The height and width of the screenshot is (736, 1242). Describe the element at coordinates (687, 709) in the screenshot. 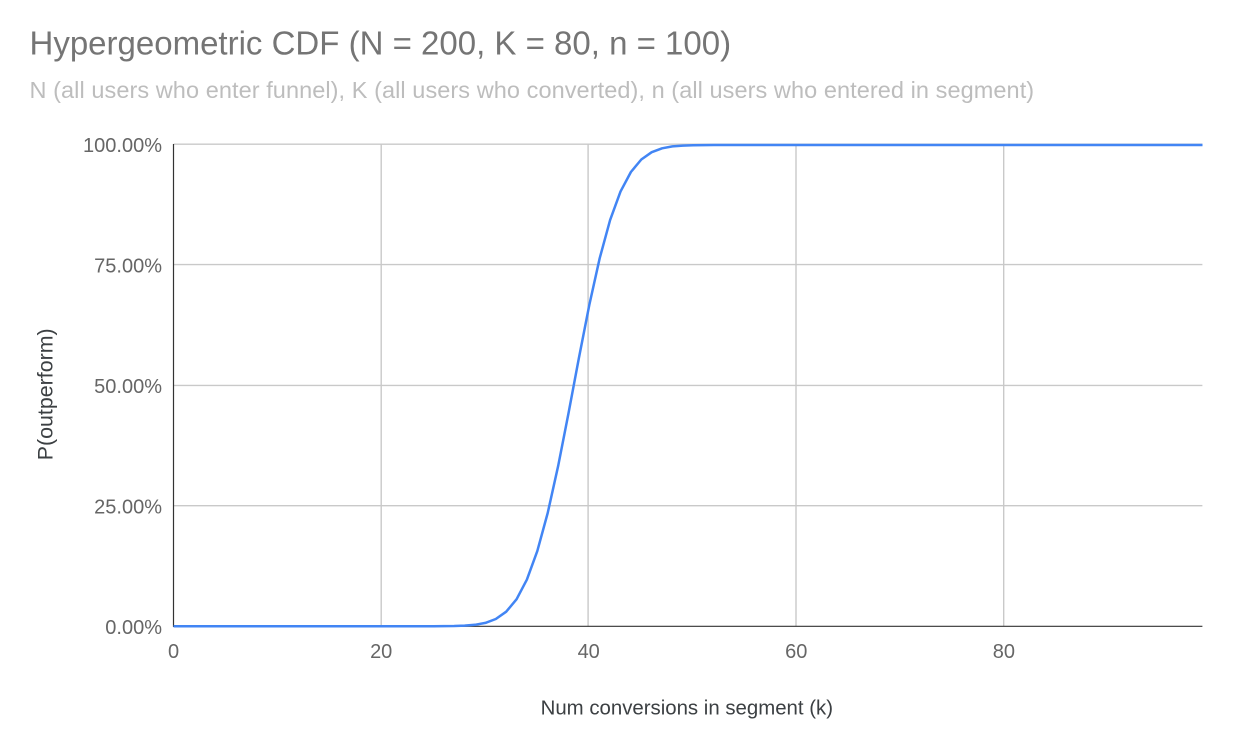

I see `svg-text: Num conversions in segment (k)` at that location.